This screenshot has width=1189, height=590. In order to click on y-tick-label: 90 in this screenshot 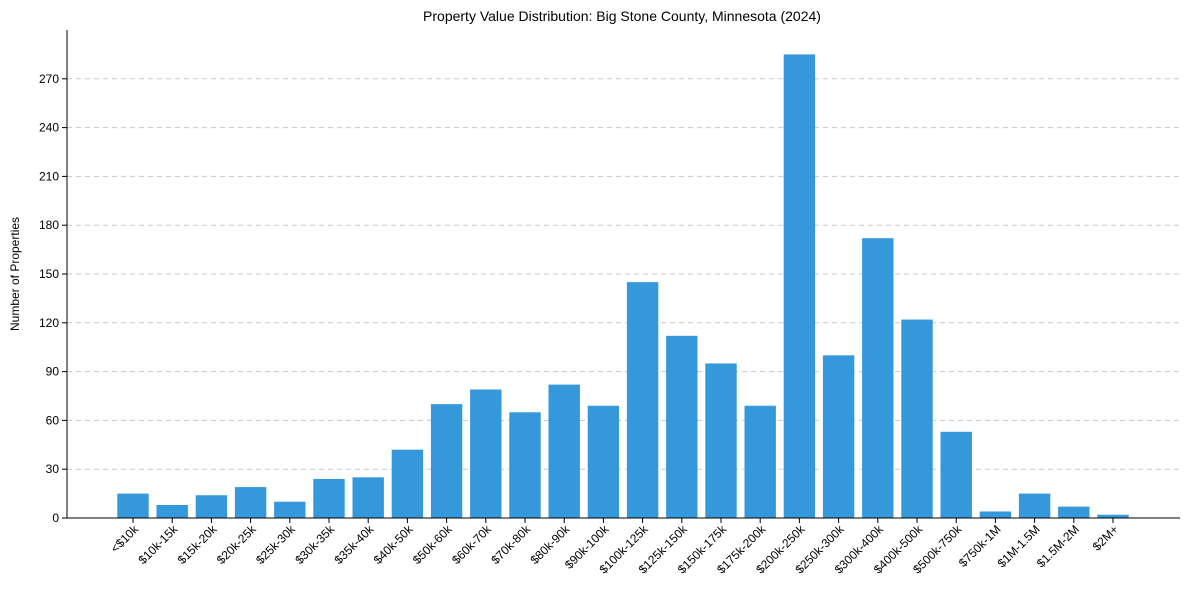, I will do `click(53, 372)`.